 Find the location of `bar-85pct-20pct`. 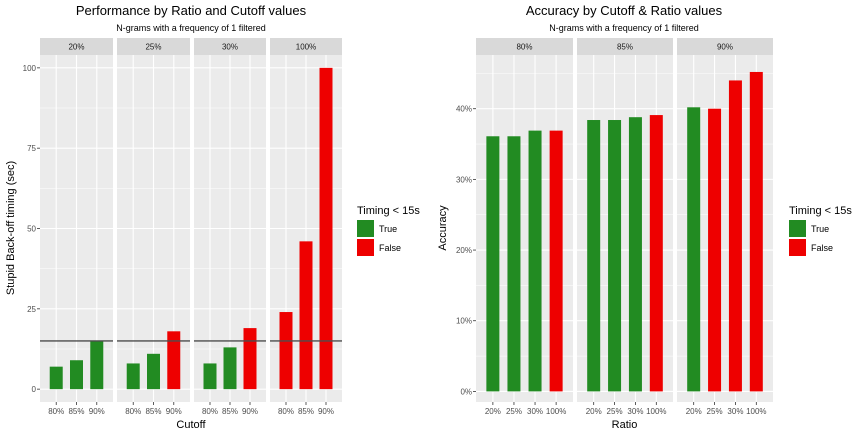

bar-85pct-20pct is located at coordinates (594, 256).